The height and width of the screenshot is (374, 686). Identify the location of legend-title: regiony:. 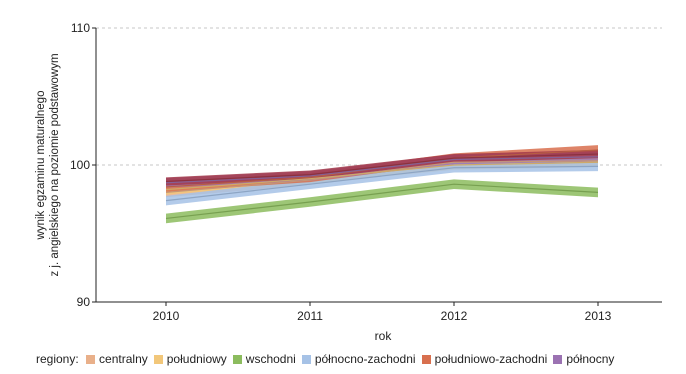
(57, 359).